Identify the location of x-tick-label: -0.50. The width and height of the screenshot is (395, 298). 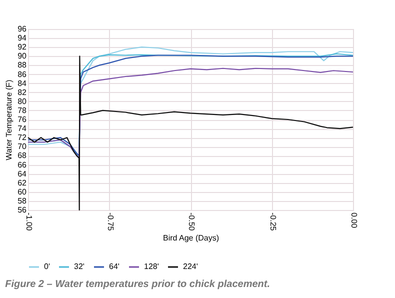
(191, 222).